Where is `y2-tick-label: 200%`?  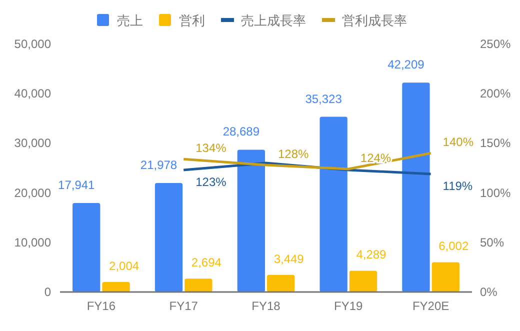 y2-tick-label: 200% is located at coordinates (496, 93).